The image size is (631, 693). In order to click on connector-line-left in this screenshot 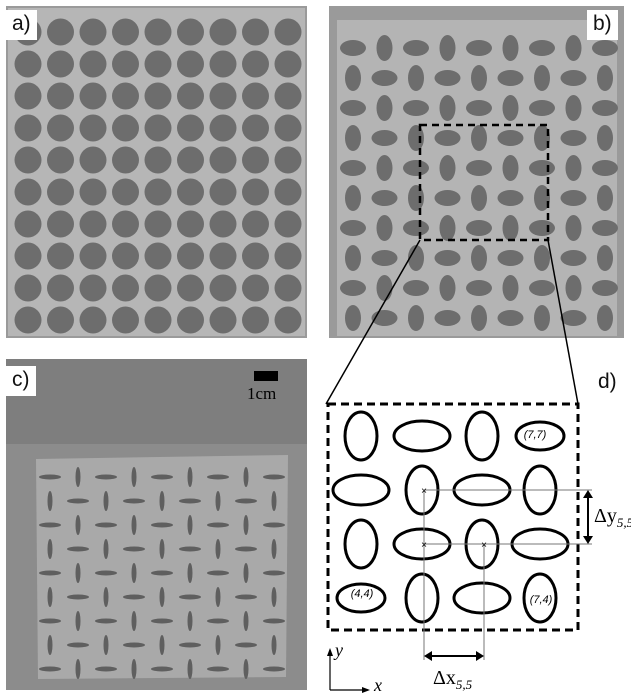, I will do `click(373, 322)`.